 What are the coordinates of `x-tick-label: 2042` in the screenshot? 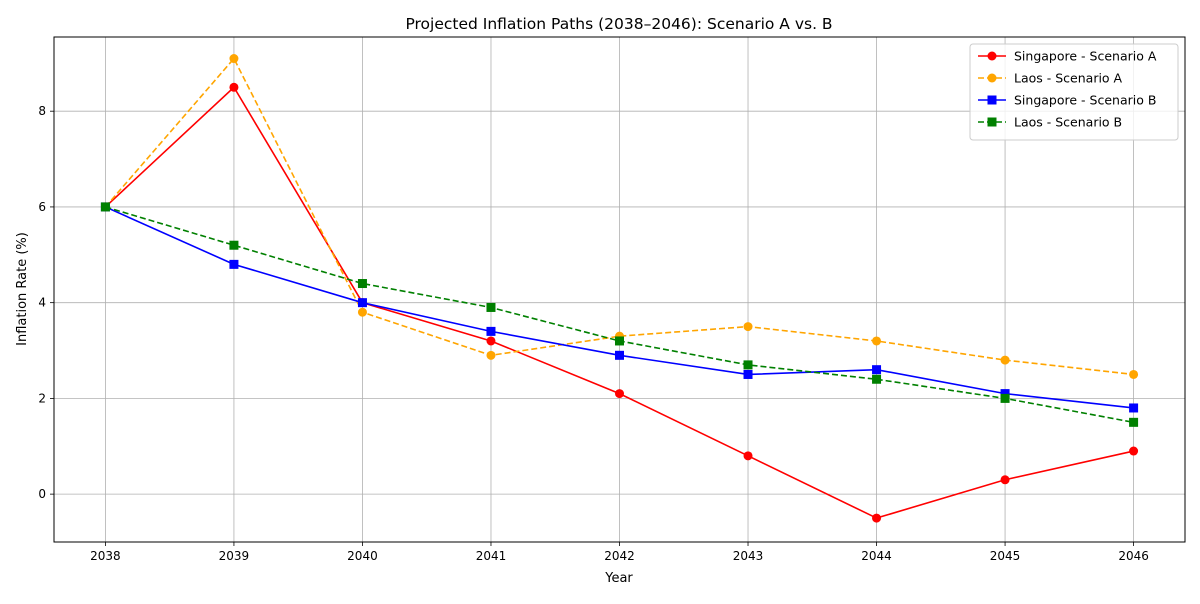 It's located at (619, 556).